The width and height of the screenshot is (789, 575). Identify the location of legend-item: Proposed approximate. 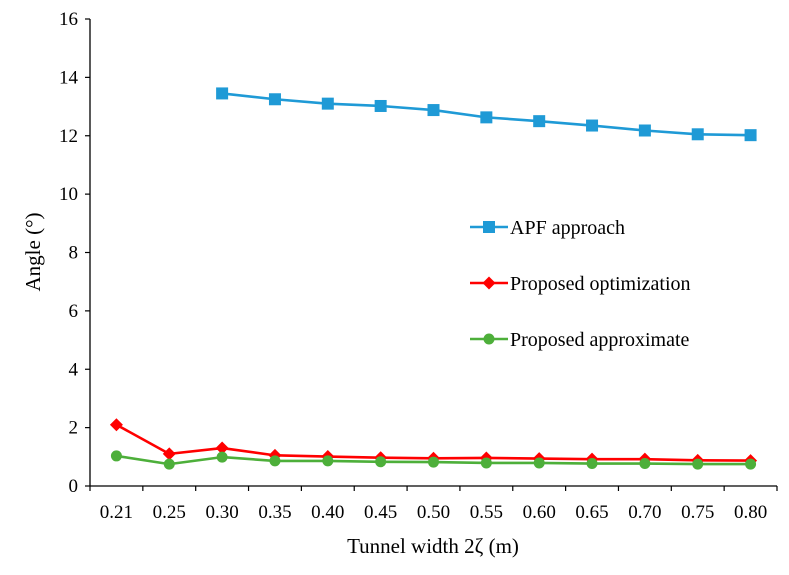
(580, 340).